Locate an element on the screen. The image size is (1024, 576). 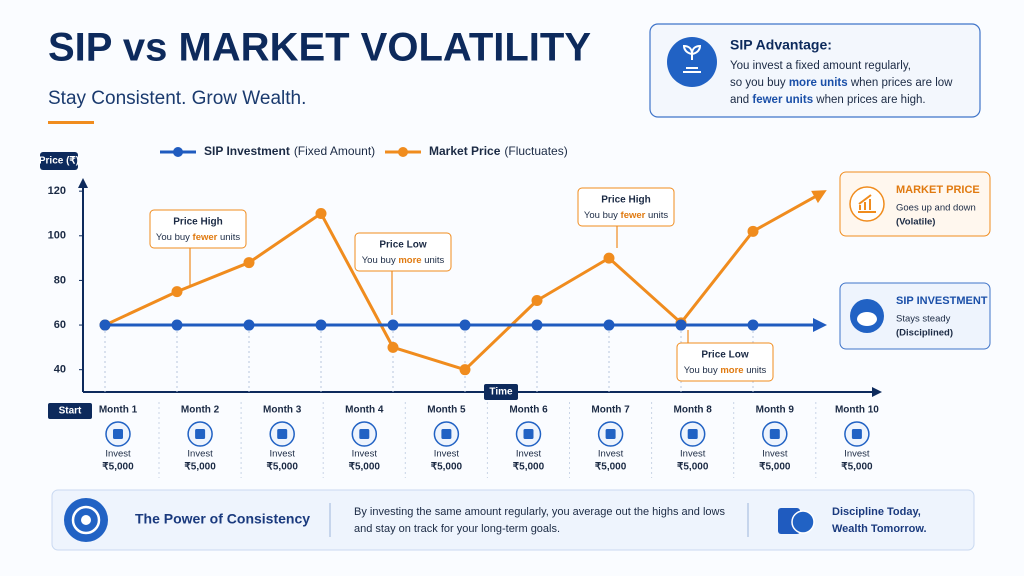
text-part: when prices are high. is located at coordinates (869, 100).